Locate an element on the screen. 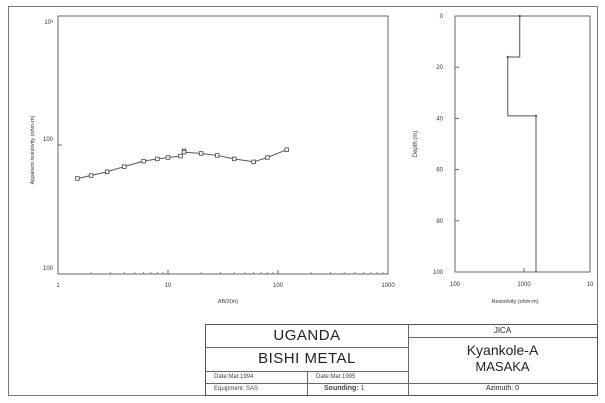 This screenshot has width=605, height=403. sounding-field: Sounding: 1 is located at coordinates (344, 388).